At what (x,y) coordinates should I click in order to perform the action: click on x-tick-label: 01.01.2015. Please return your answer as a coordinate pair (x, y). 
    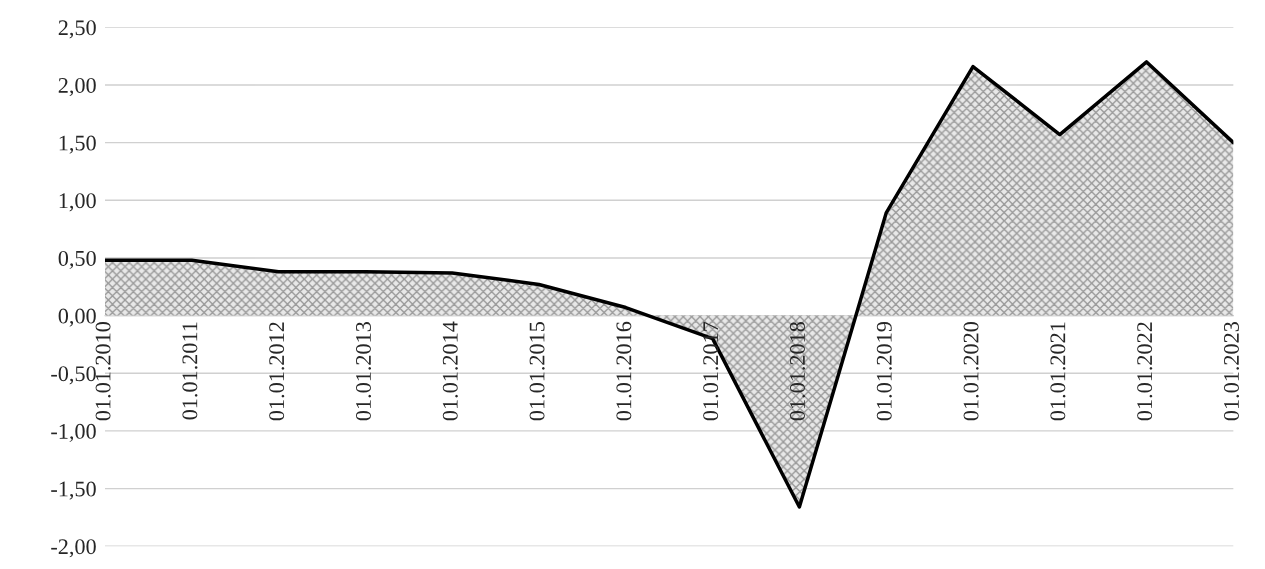
    Looking at the image, I should click on (537, 371).